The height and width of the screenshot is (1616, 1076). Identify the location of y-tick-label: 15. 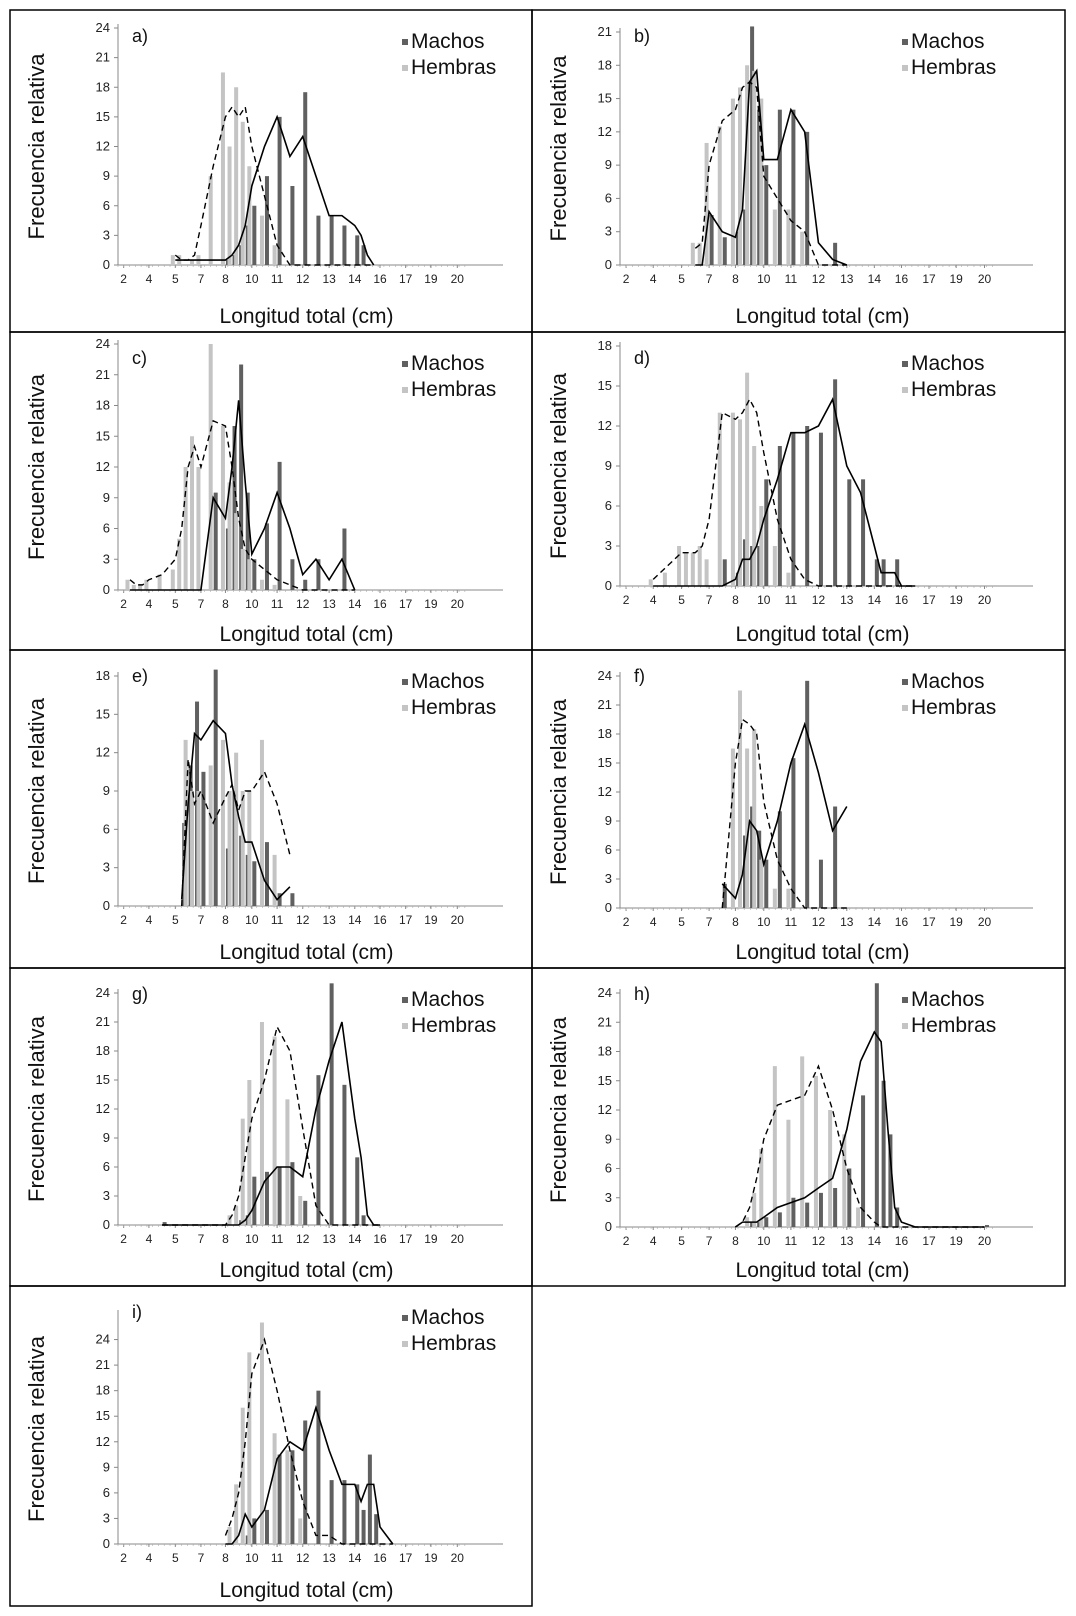
(103, 713).